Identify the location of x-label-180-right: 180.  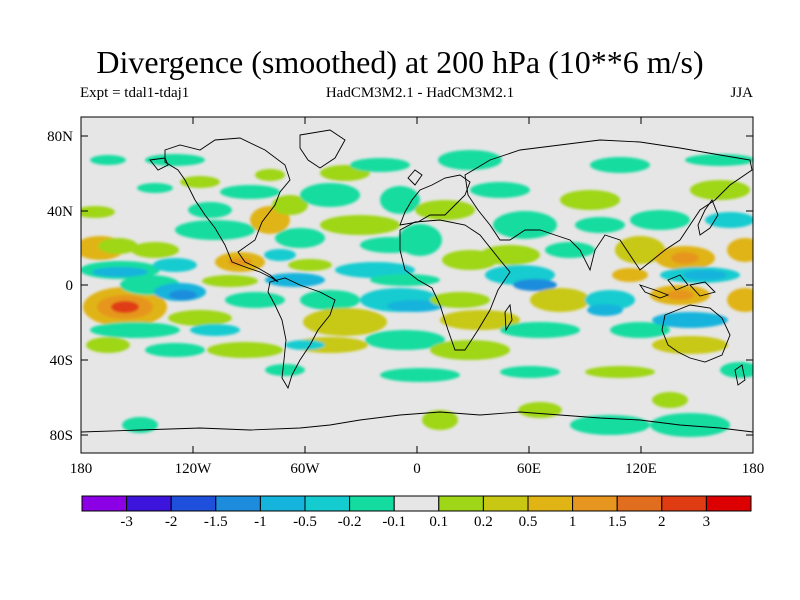
(753, 469).